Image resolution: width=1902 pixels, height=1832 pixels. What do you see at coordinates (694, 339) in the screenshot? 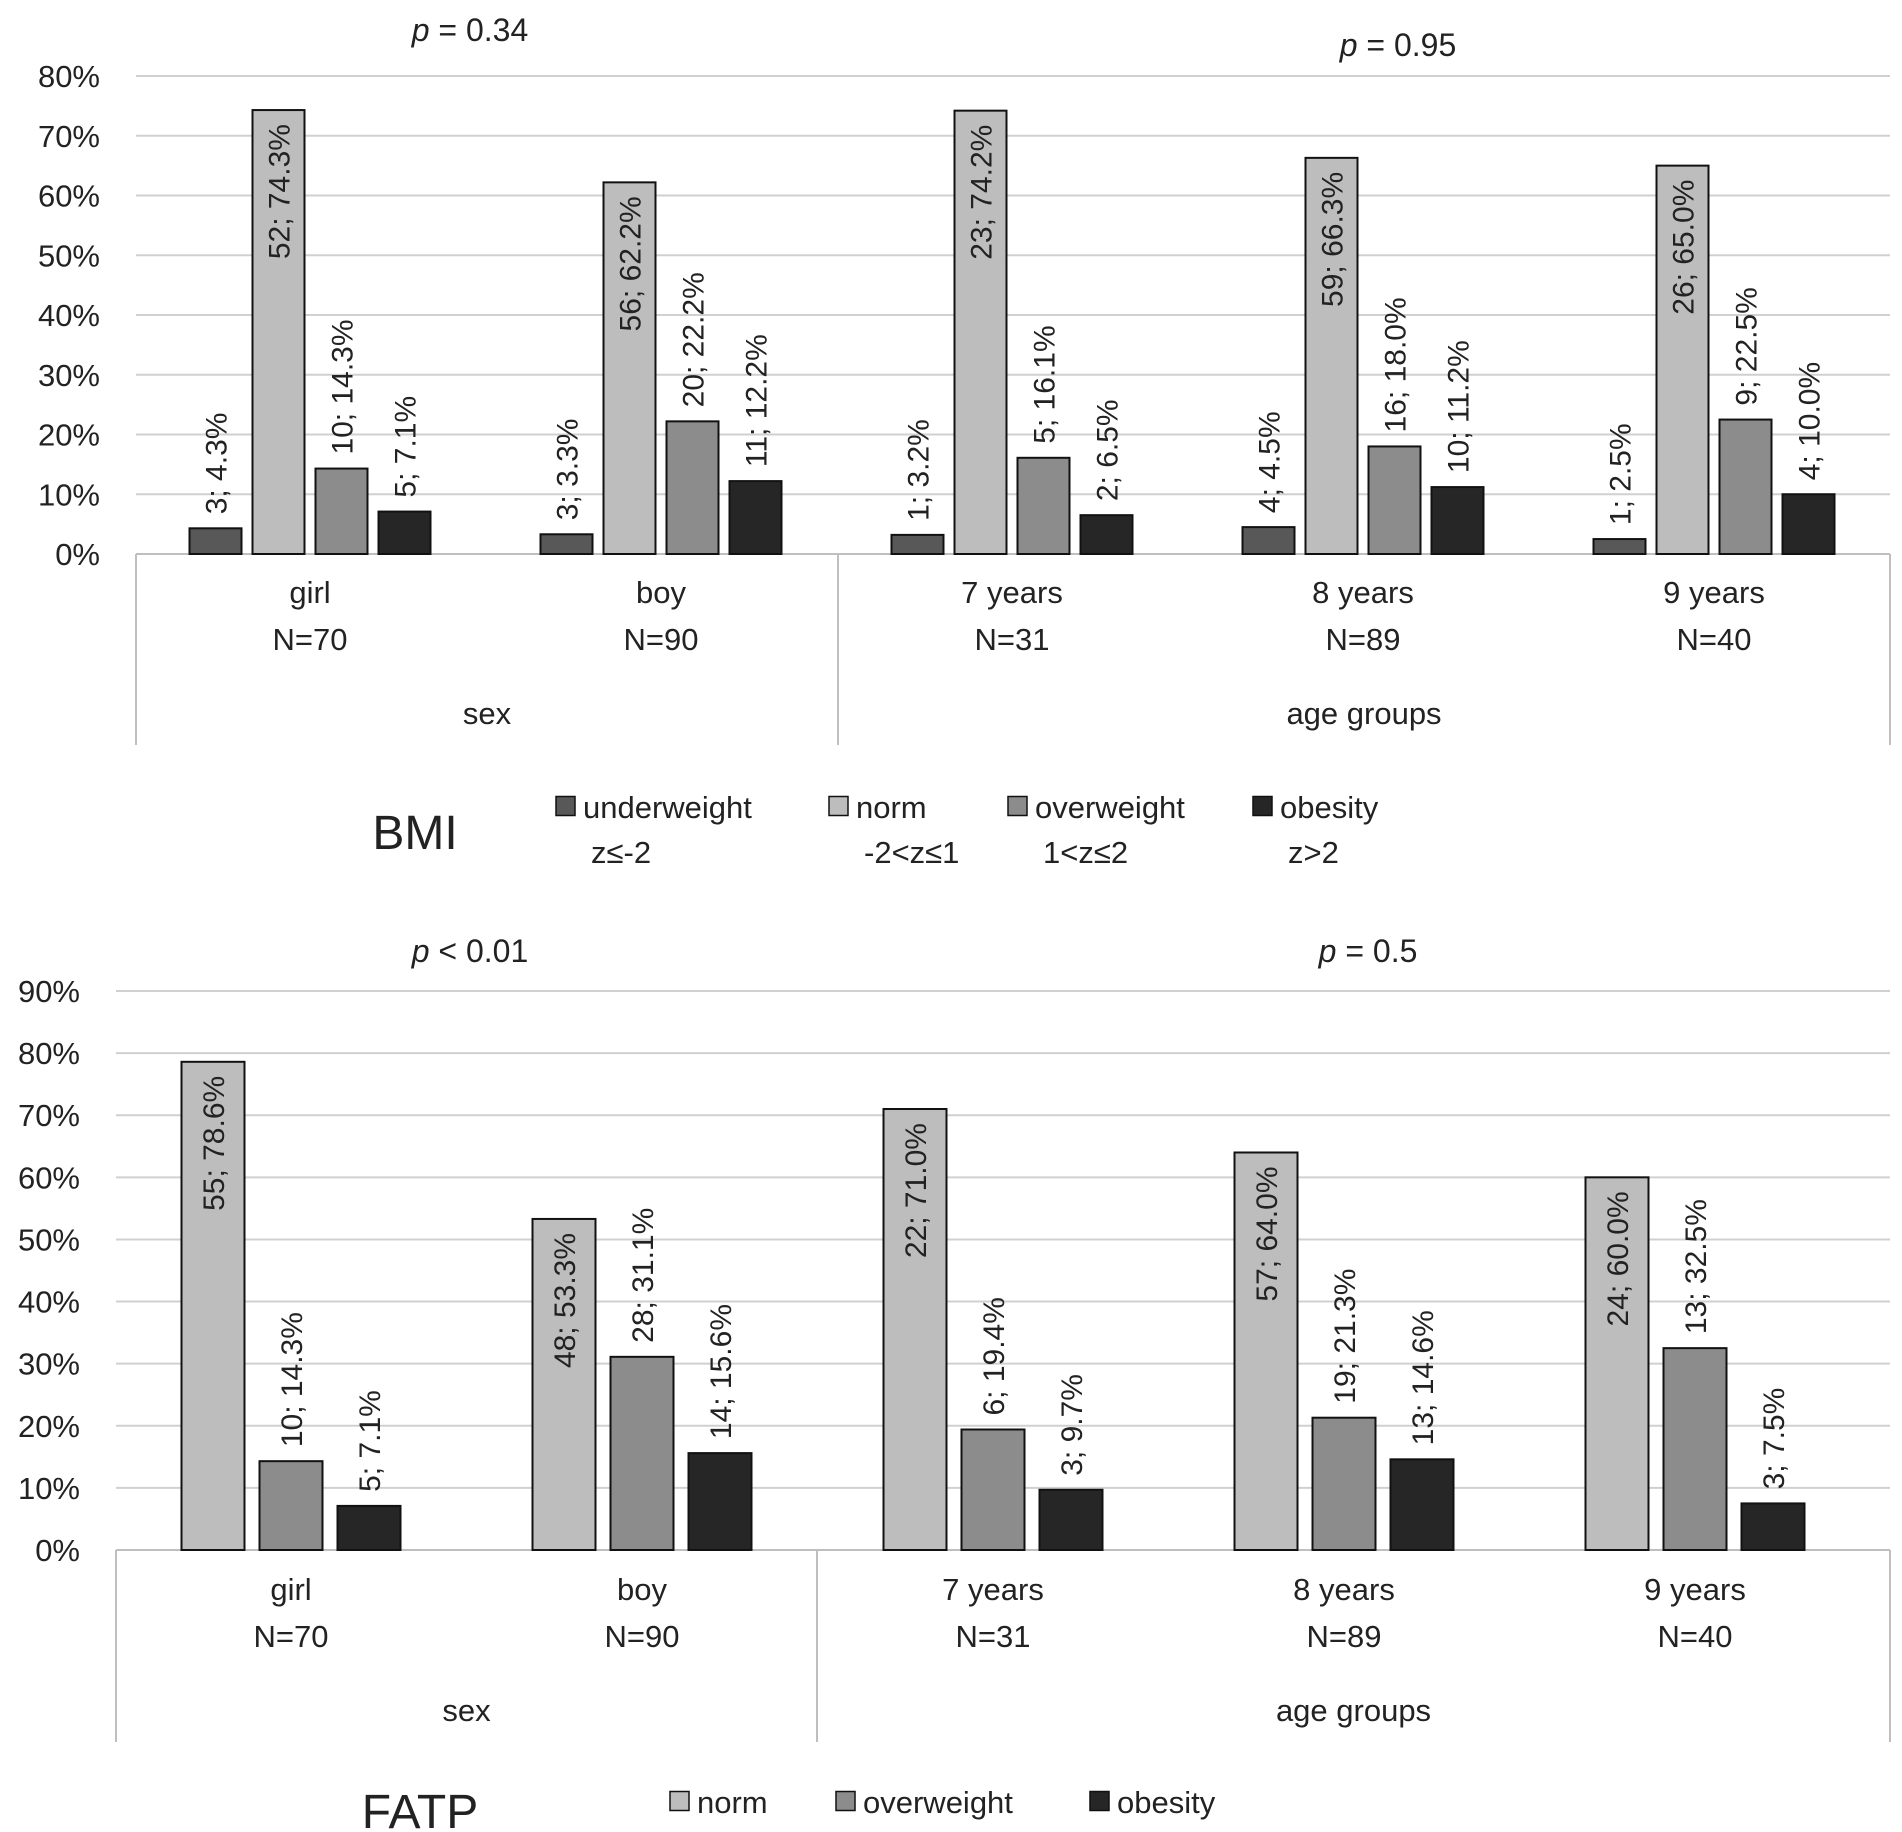
I see `data-label: 20; 22.2%` at bounding box center [694, 339].